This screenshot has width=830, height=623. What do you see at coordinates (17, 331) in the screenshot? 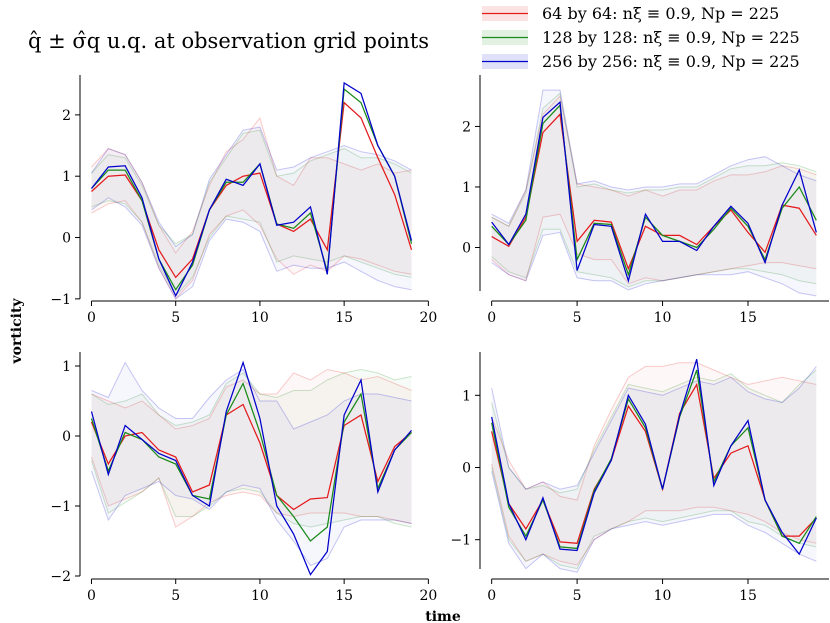
I see `y-axis-label: vorticity` at bounding box center [17, 331].